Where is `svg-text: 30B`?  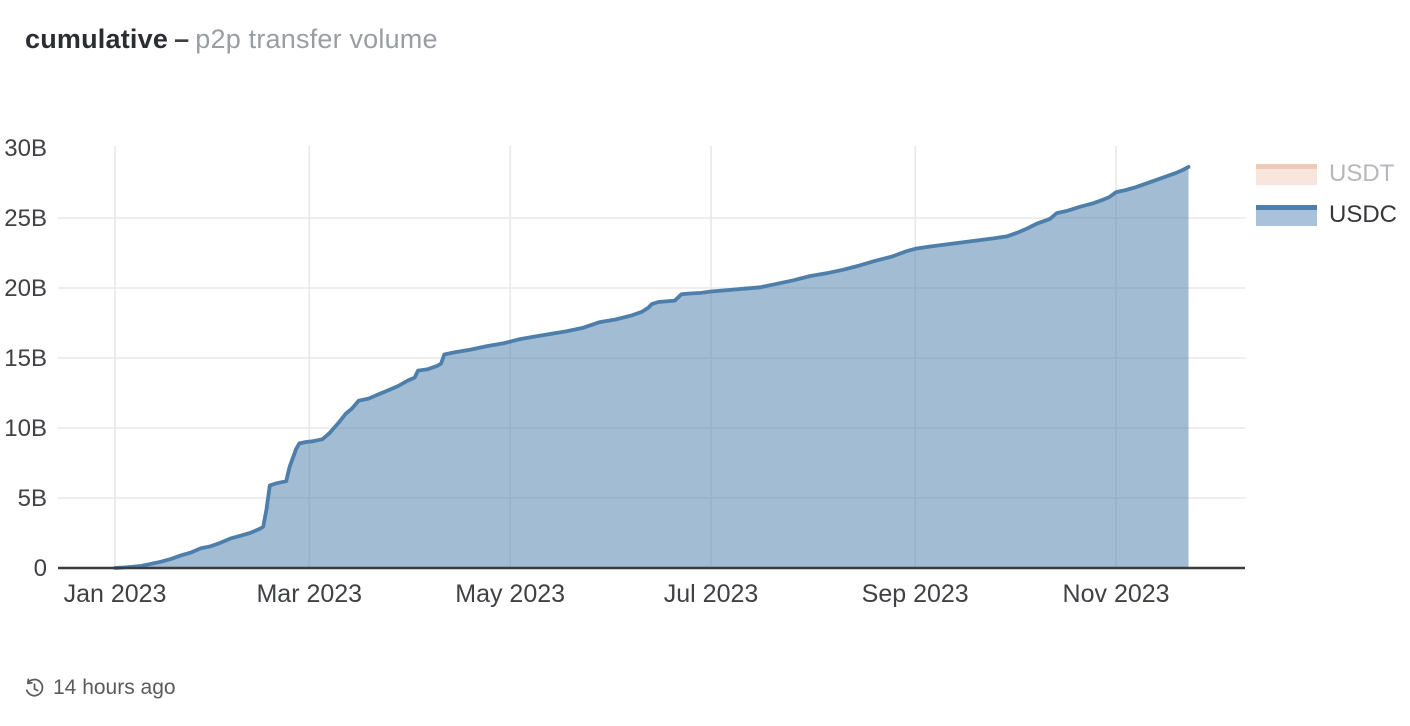
svg-text: 30B is located at coordinates (25, 148).